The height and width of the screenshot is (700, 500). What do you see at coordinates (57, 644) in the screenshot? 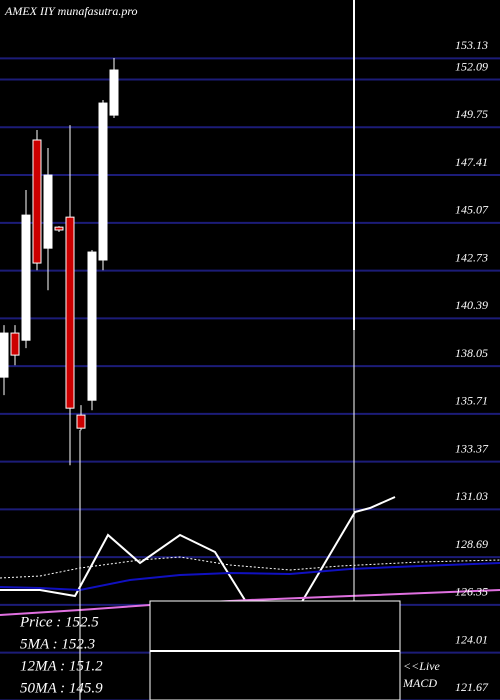
I see `info-line: 5MA : 152.3` at bounding box center [57, 644].